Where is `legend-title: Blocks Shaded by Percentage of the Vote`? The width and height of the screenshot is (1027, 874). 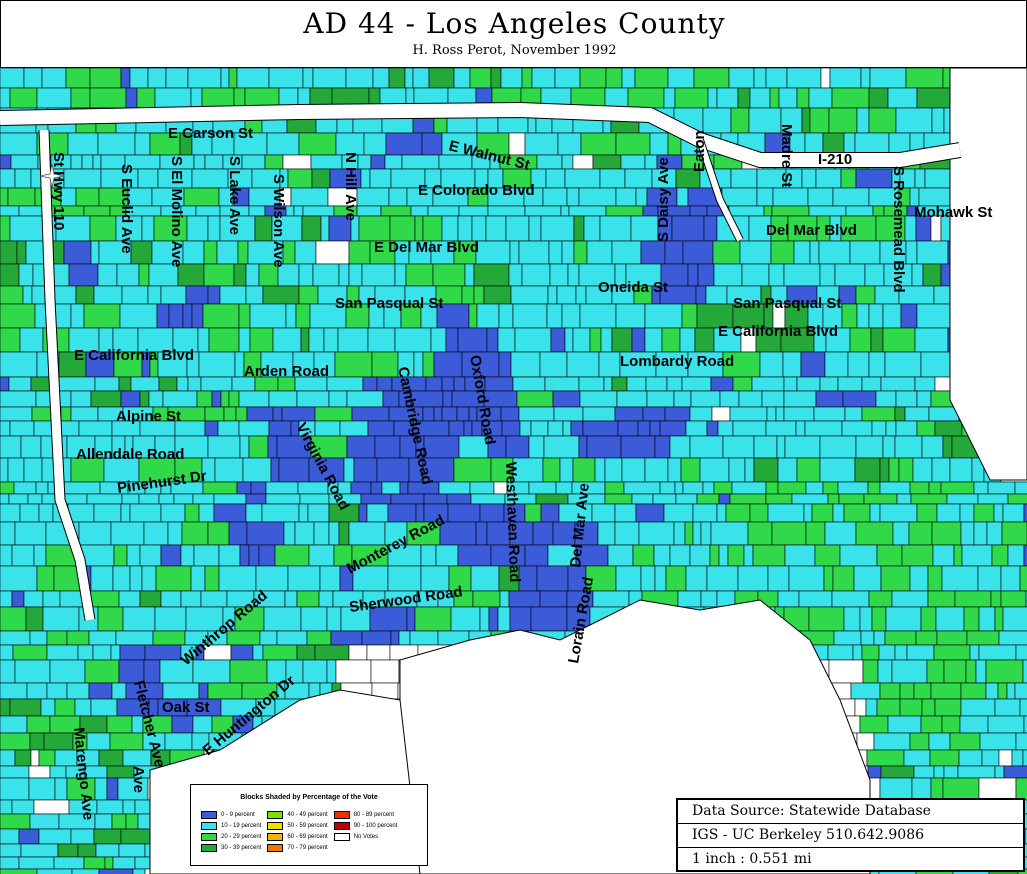 legend-title: Blocks Shaded by Percentage of the Vote is located at coordinates (309, 797).